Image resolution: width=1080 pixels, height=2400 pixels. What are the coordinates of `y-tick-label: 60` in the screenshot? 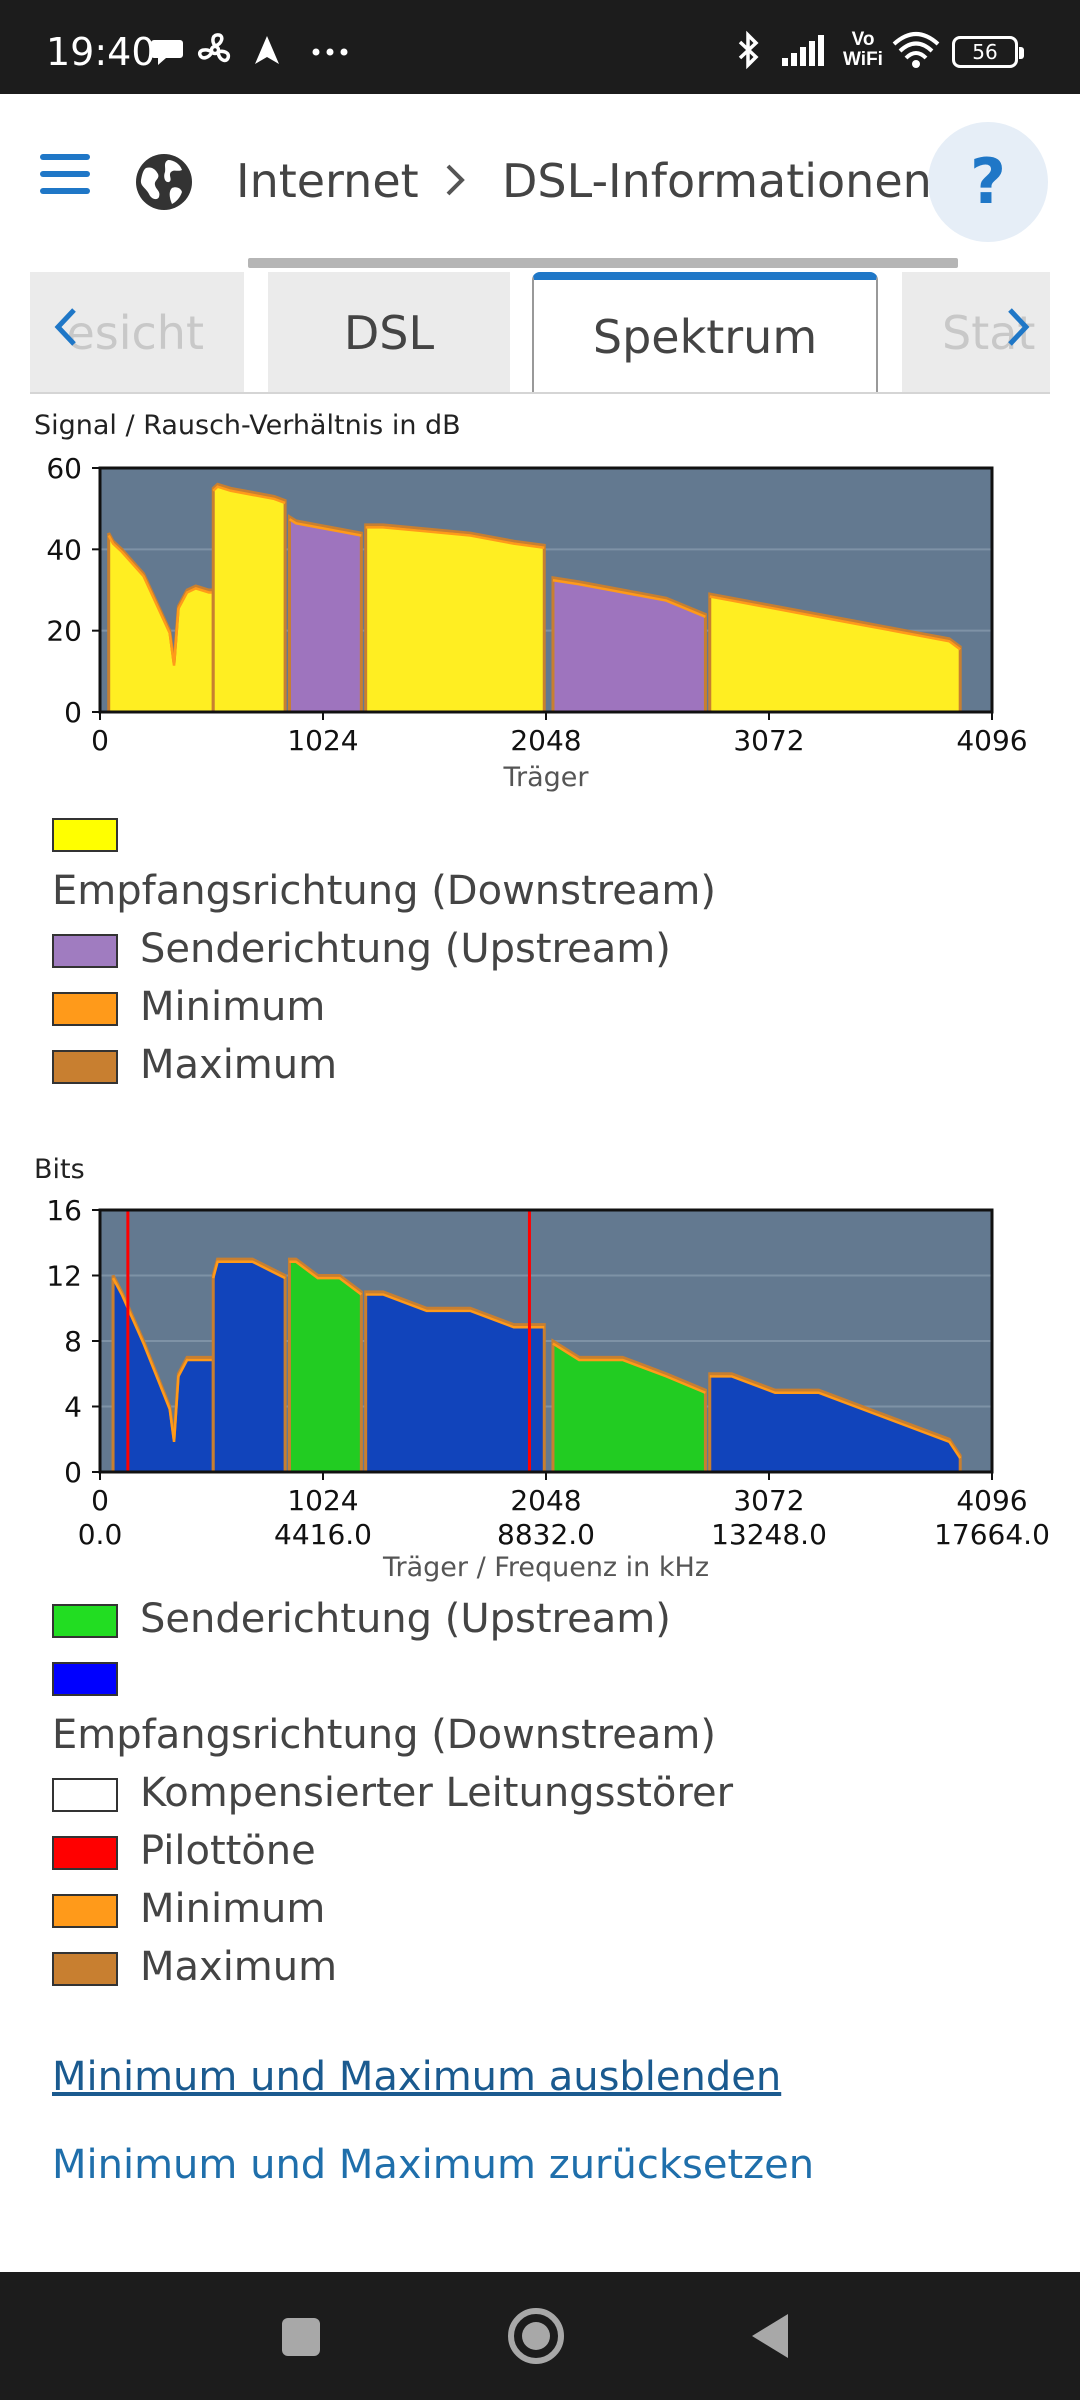 It's located at (64, 468).